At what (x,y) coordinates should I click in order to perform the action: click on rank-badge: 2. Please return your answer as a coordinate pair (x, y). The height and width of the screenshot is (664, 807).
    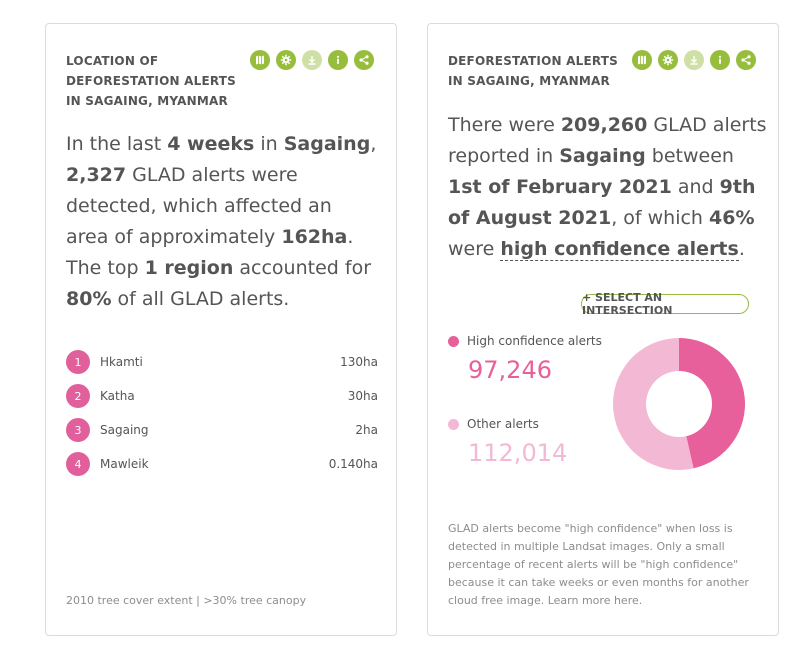
    Looking at the image, I should click on (78, 396).